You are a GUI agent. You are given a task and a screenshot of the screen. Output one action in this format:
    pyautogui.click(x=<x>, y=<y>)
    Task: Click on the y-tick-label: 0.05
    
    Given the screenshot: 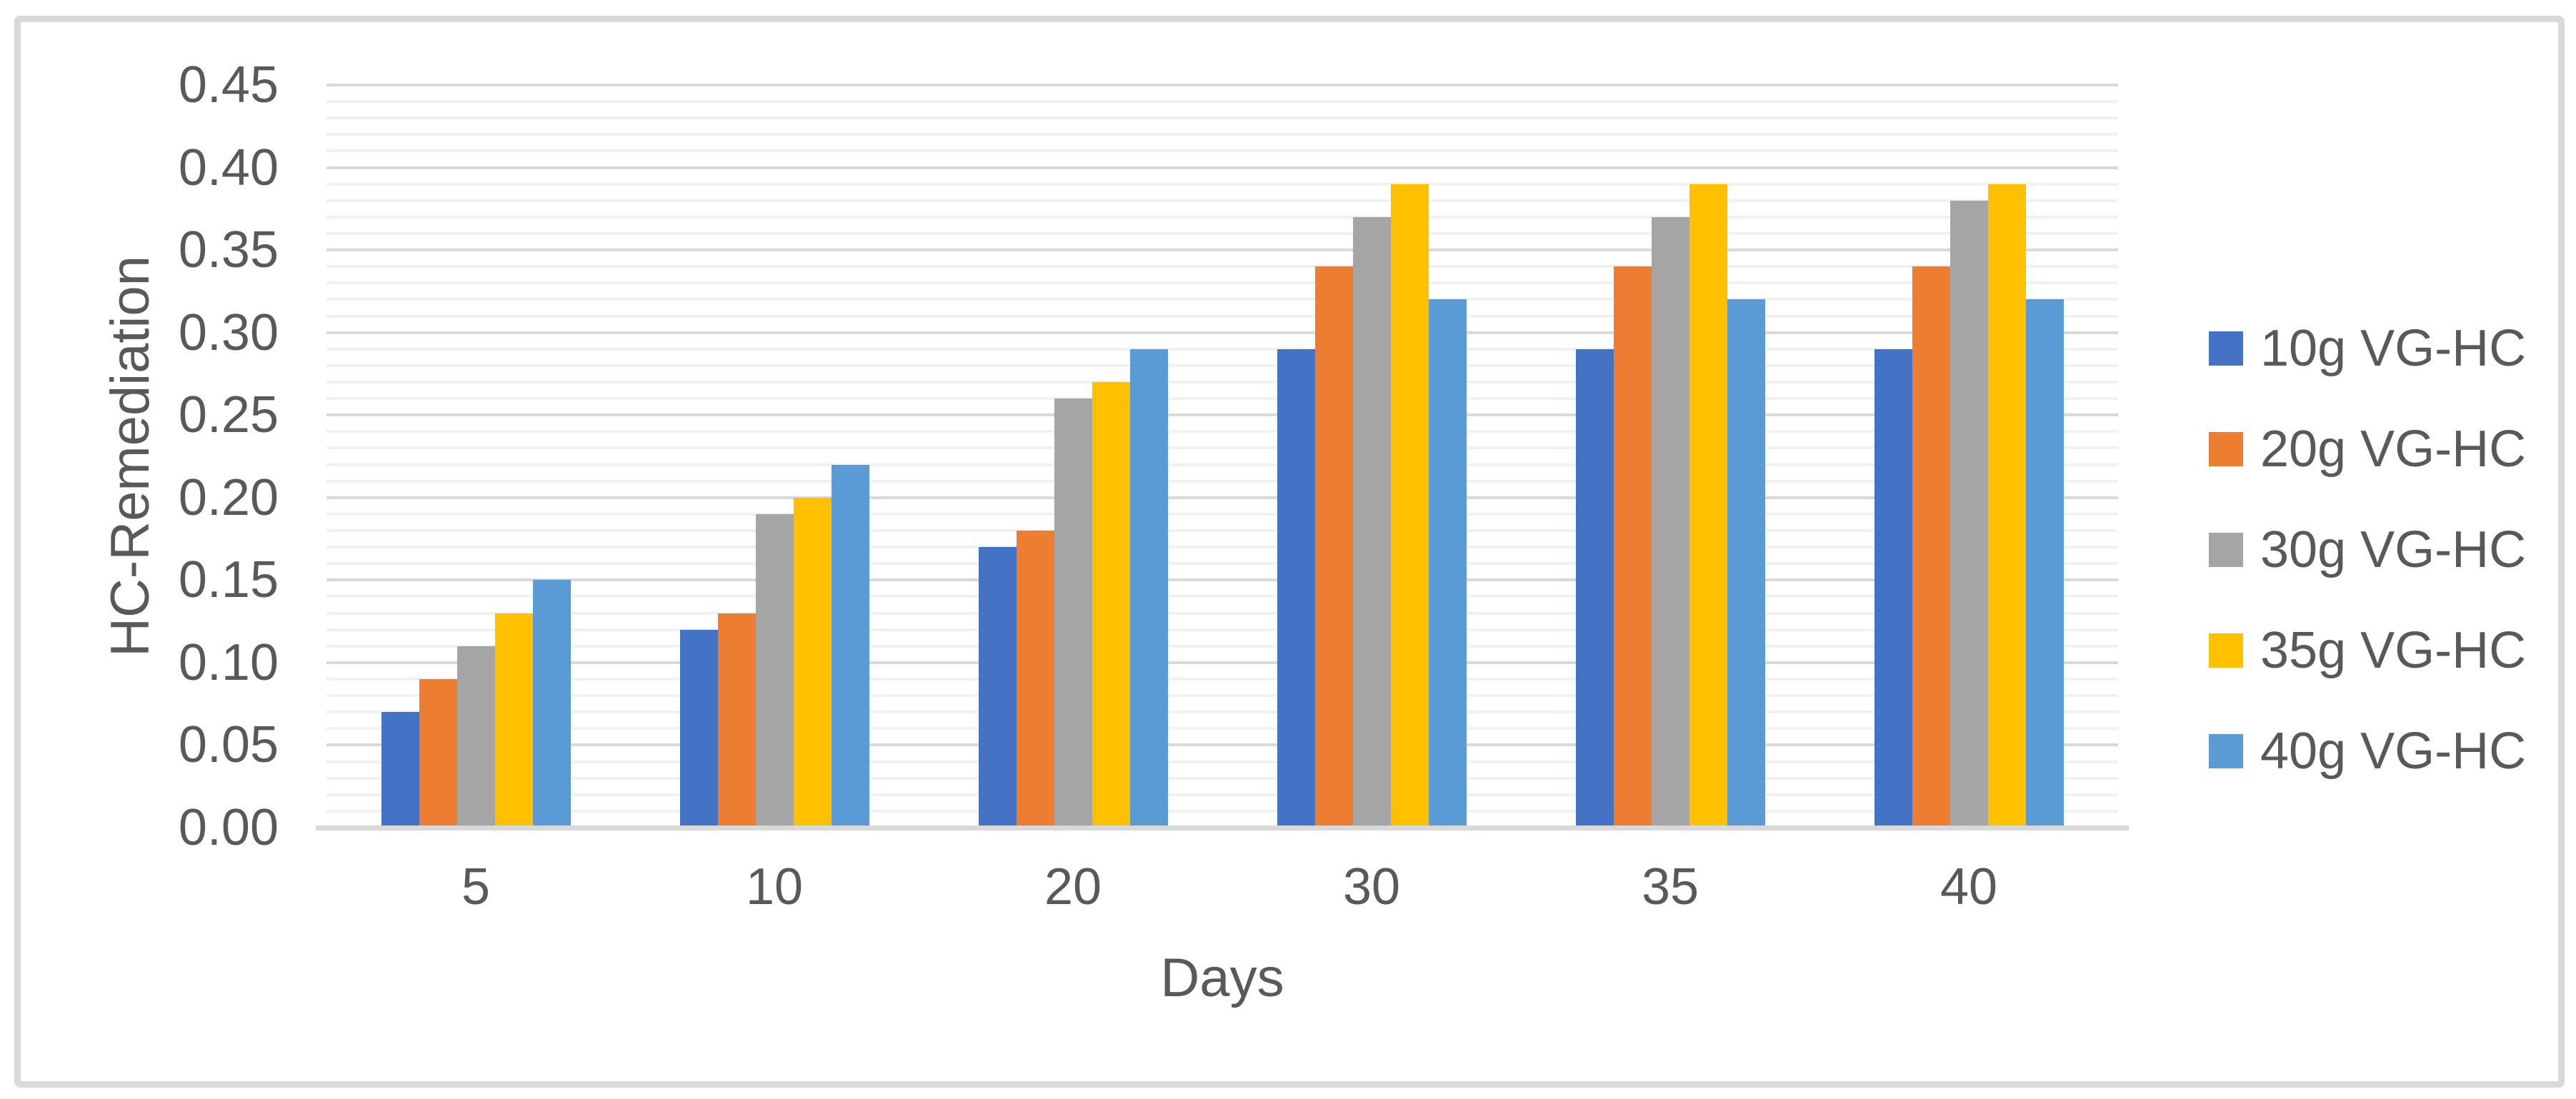 What is the action you would take?
    pyautogui.click(x=229, y=745)
    